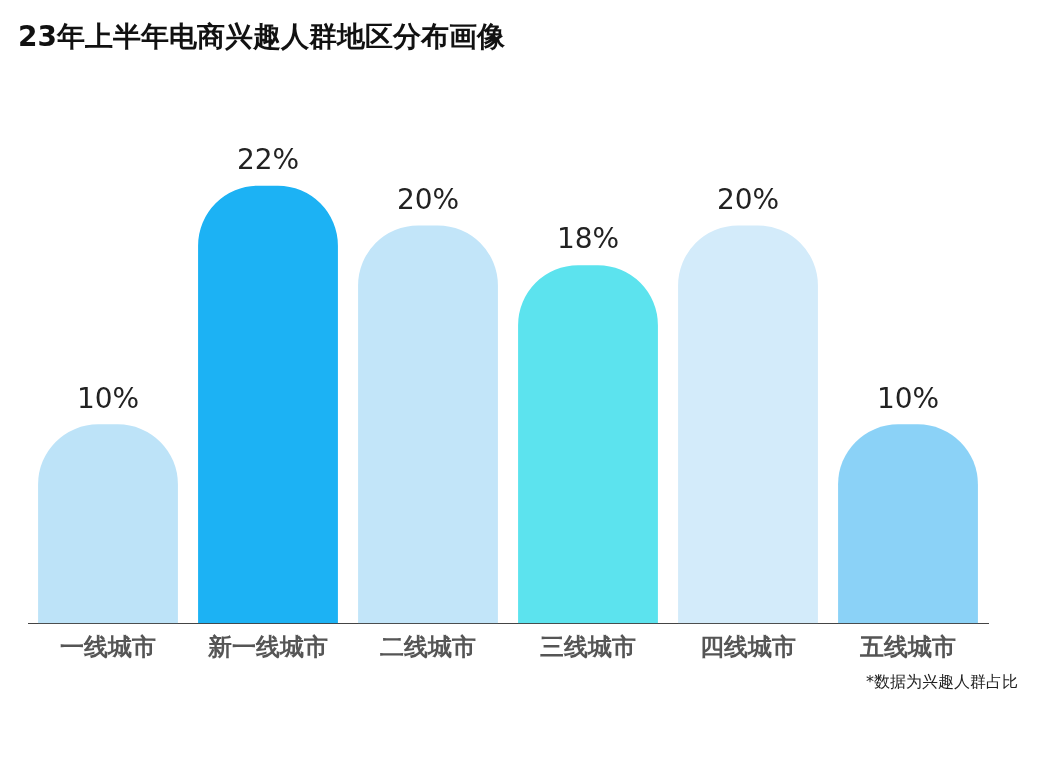 This screenshot has width=1040, height=772. Describe the element at coordinates (262, 37) in the screenshot. I see `chart-title: 23年上半年电商兴趣人群地区分布画像` at that location.